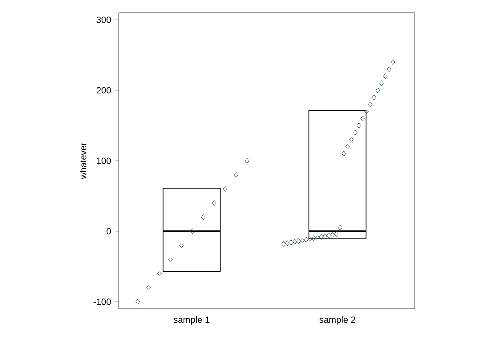 This screenshot has width=484, height=352. What do you see at coordinates (104, 161) in the screenshot?
I see `y-tick-label: 100` at bounding box center [104, 161].